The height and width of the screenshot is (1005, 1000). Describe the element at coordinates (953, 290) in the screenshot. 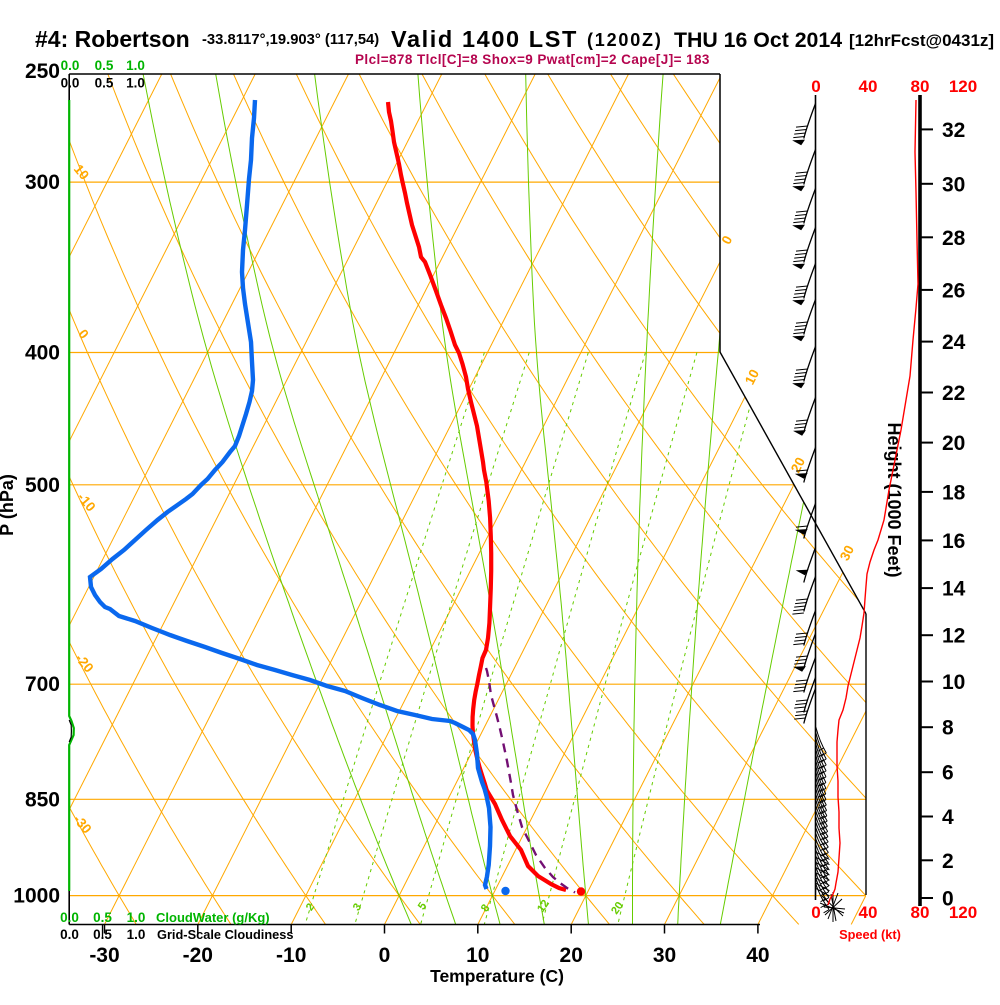

I see `svg-text: 26` at that location.